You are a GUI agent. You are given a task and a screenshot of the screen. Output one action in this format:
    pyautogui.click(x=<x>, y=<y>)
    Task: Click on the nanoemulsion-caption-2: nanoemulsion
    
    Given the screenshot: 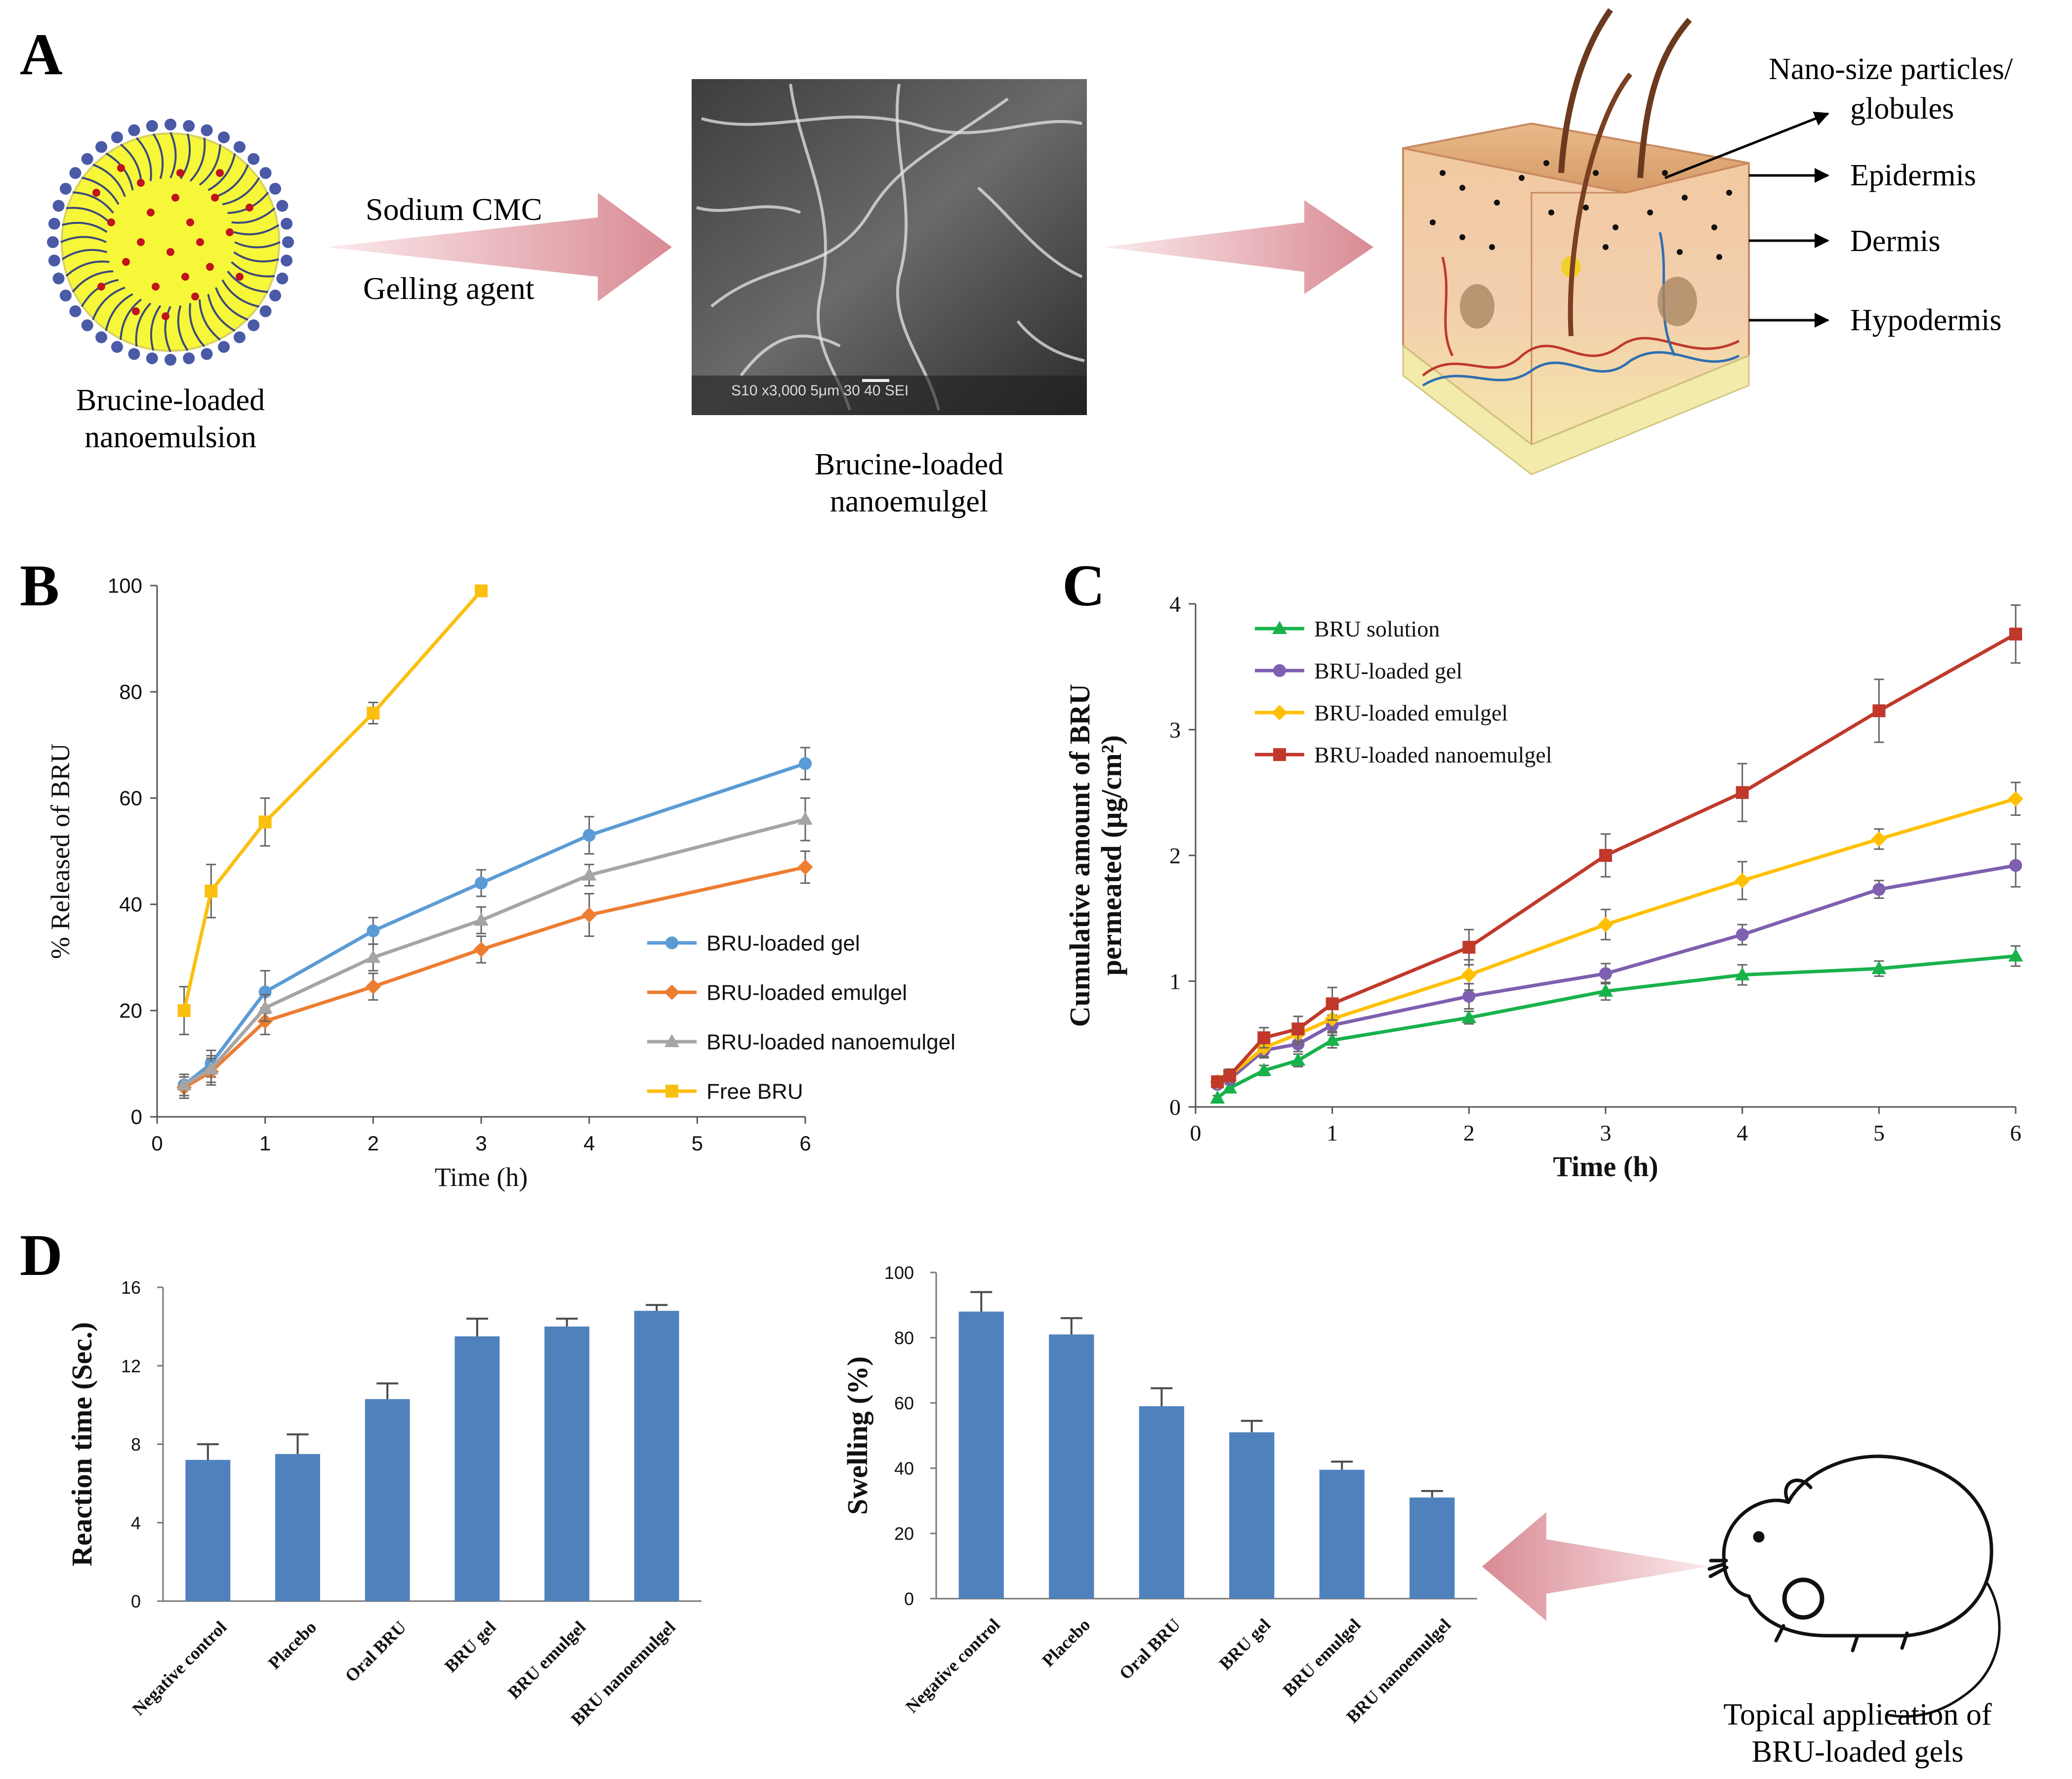 What is the action you would take?
    pyautogui.click(x=170, y=437)
    